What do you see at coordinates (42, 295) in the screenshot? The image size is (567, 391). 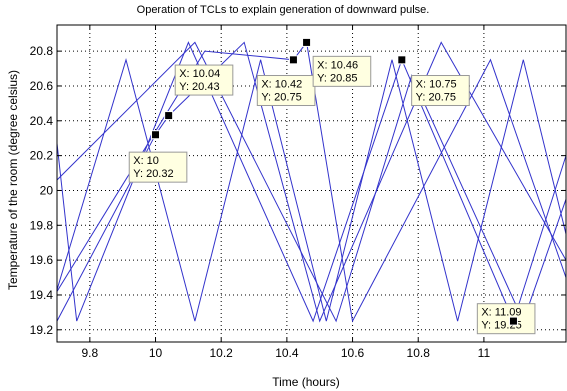 I see `y-tick-label: 19.4` at bounding box center [42, 295].